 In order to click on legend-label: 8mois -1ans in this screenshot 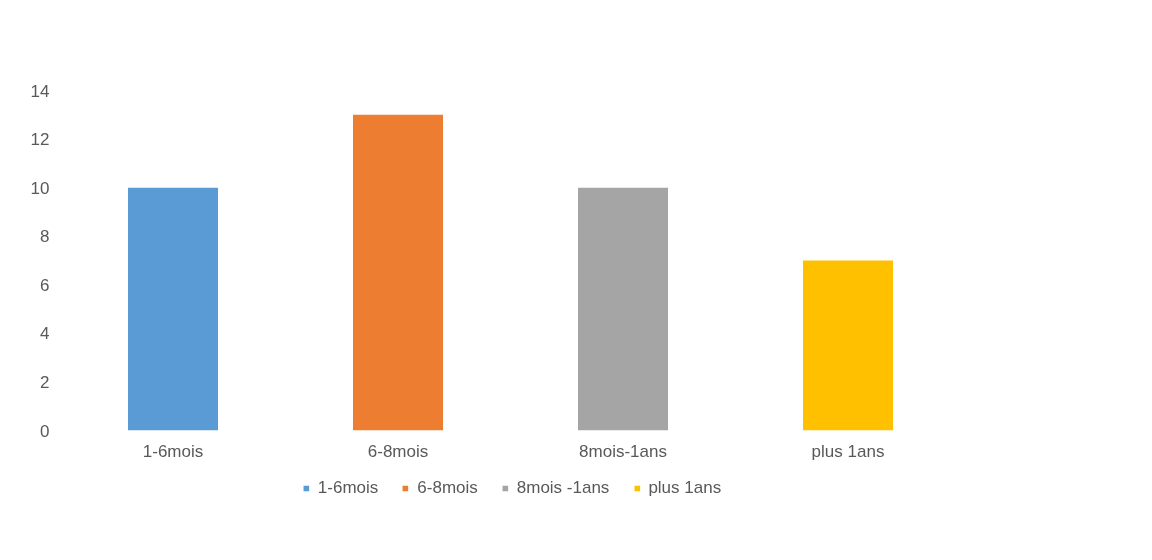, I will do `click(563, 488)`.